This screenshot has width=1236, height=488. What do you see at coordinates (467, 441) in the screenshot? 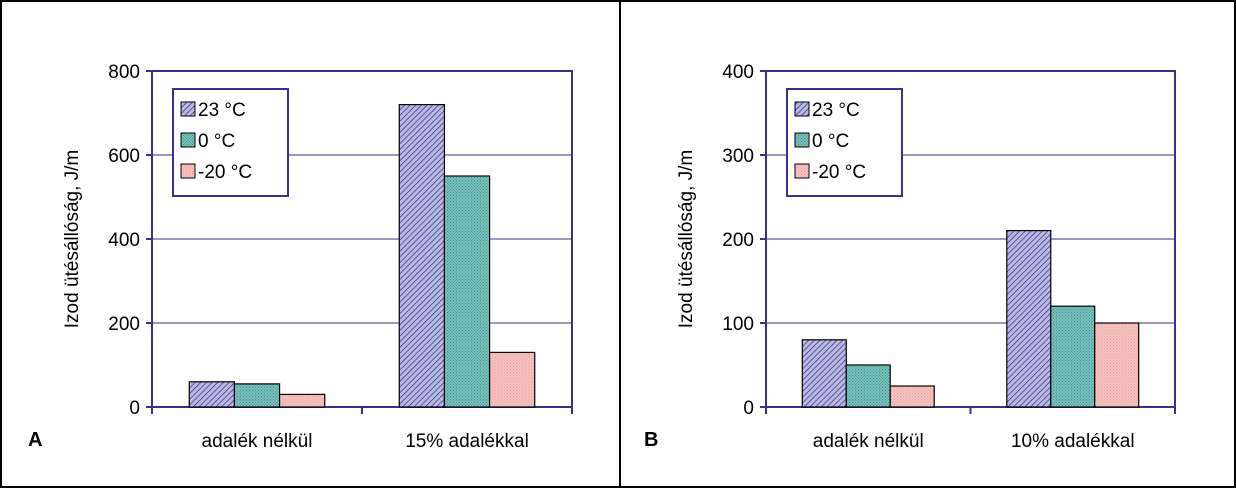
I see `x-category-label: 15% adalékkal` at bounding box center [467, 441].